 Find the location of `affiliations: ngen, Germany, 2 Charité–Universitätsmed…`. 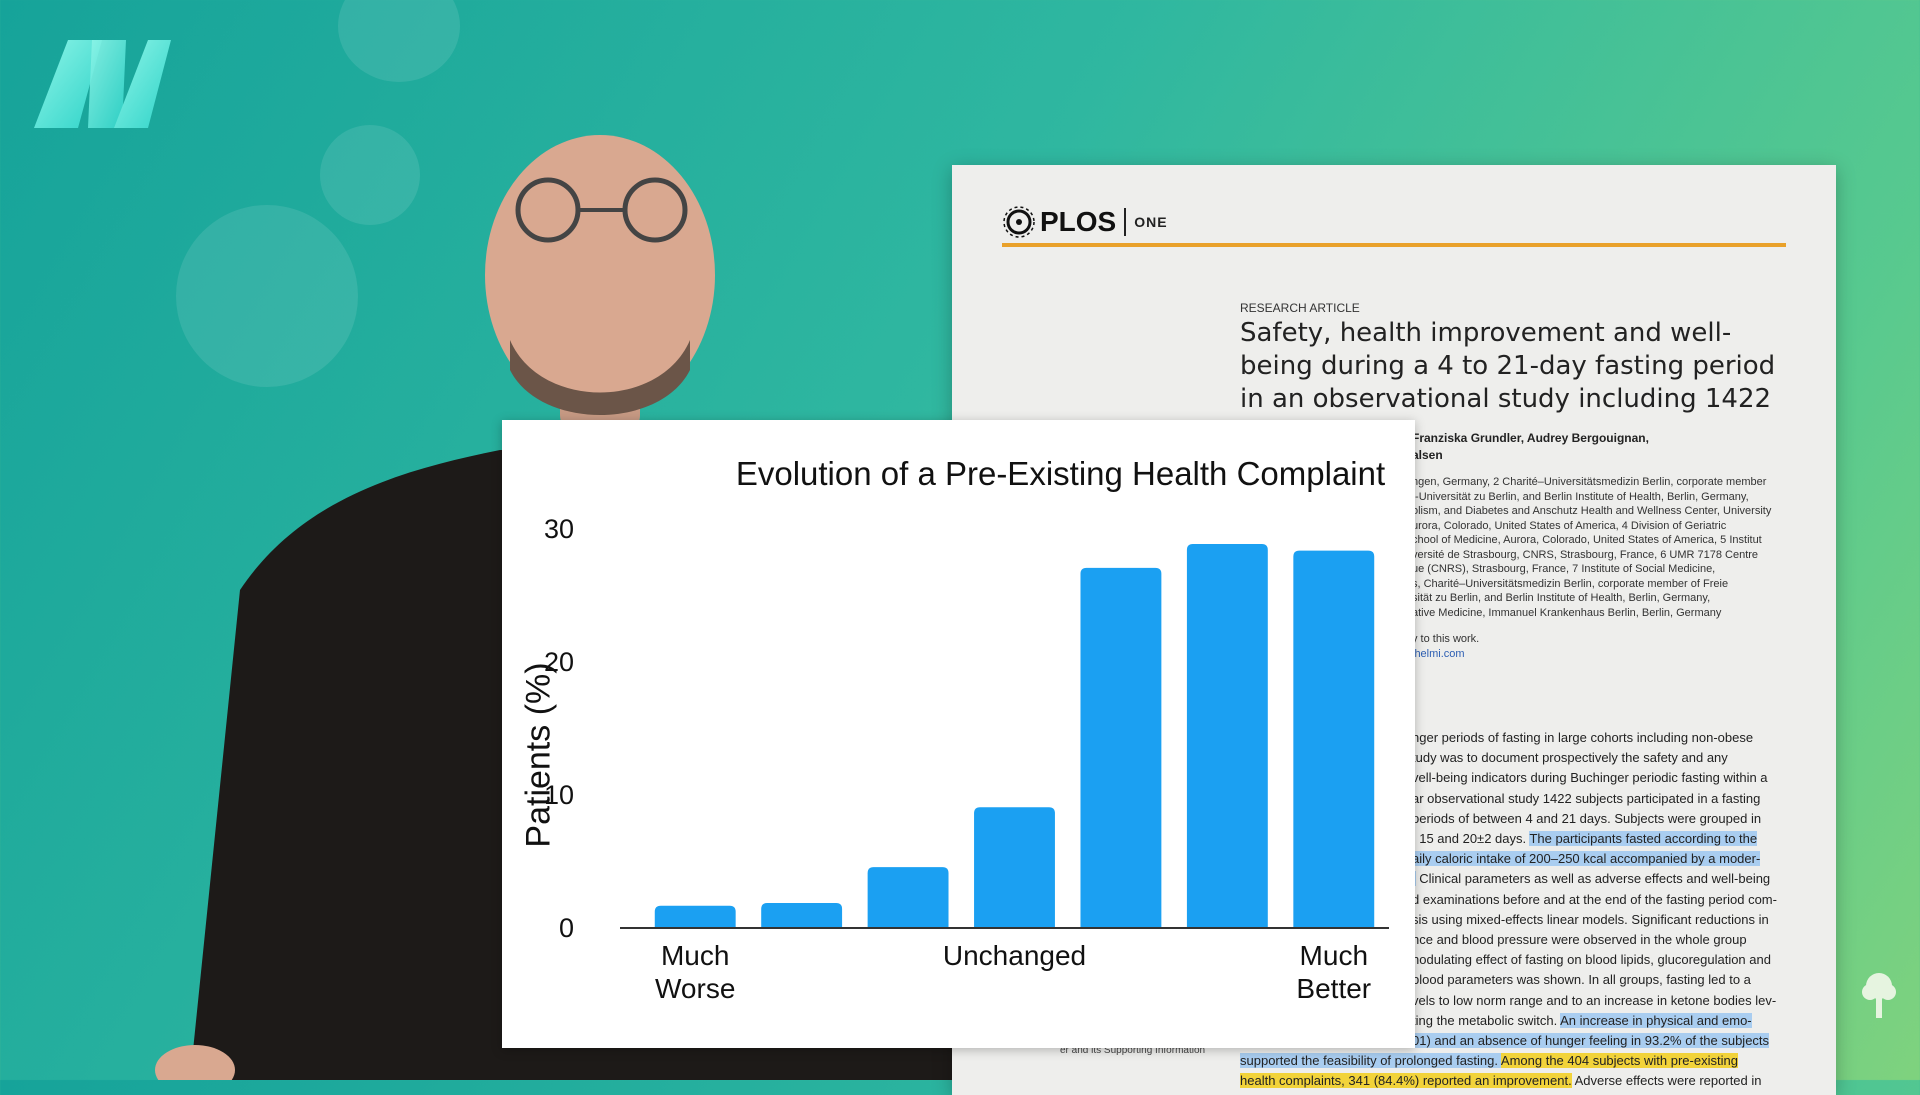

affiliations: ngen, Germany, 2 Charité–Universitätsmed… is located at coordinates (1612, 547).